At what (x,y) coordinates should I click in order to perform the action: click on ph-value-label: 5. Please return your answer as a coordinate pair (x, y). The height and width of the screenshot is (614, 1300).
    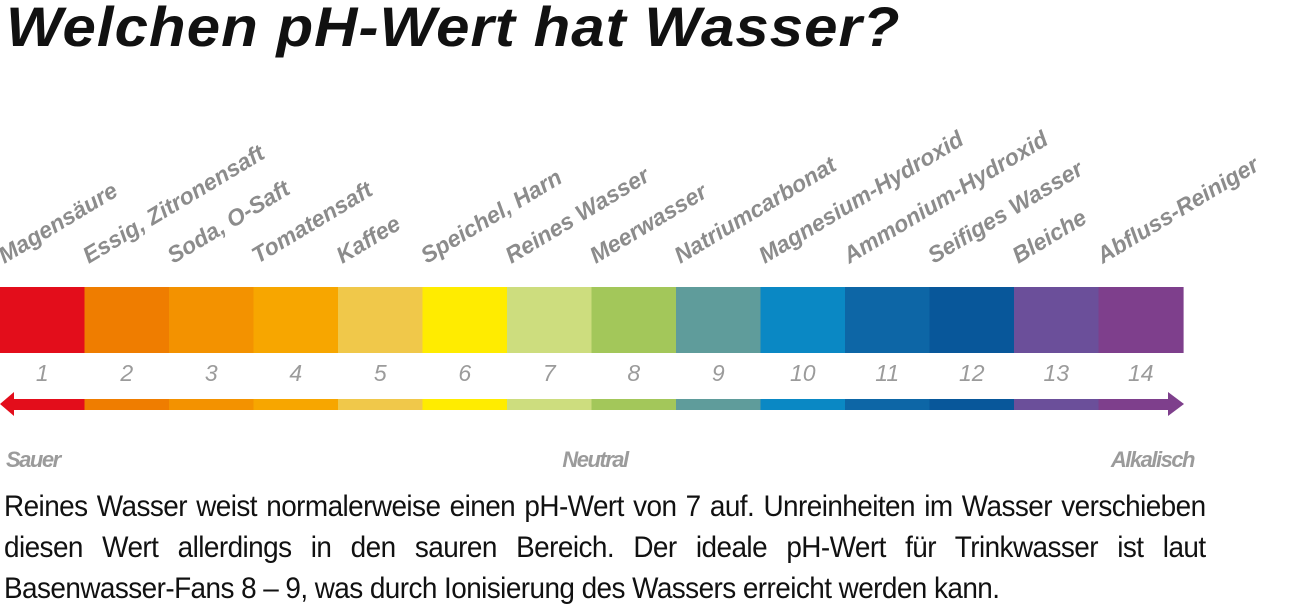
    Looking at the image, I should click on (380, 373).